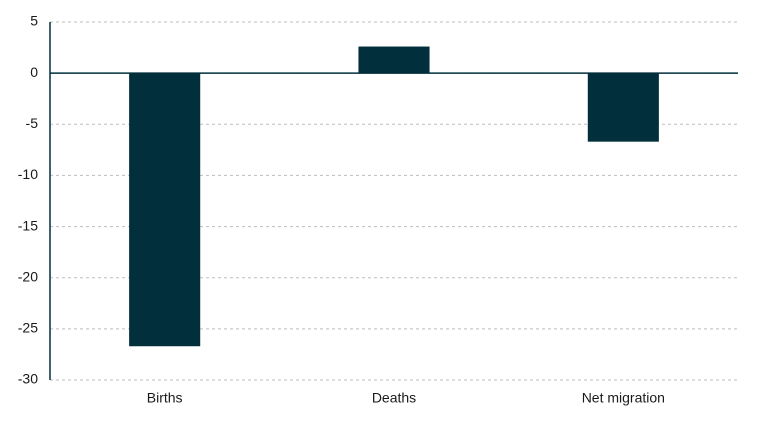 This screenshot has height=421, width=761. I want to click on y-tick-label: 0, so click(34, 72).